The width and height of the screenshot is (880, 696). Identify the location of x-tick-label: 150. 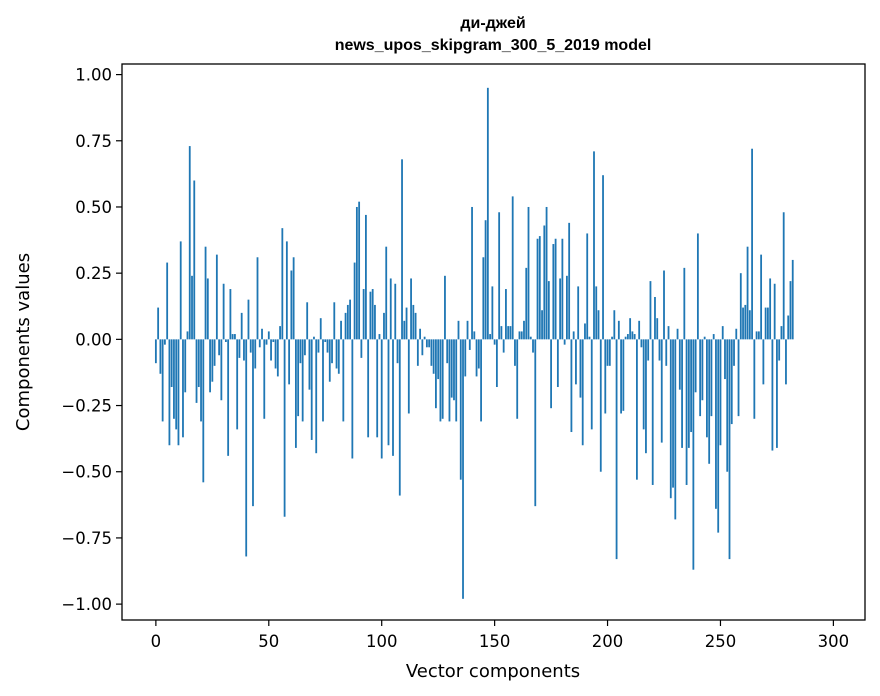
(495, 641).